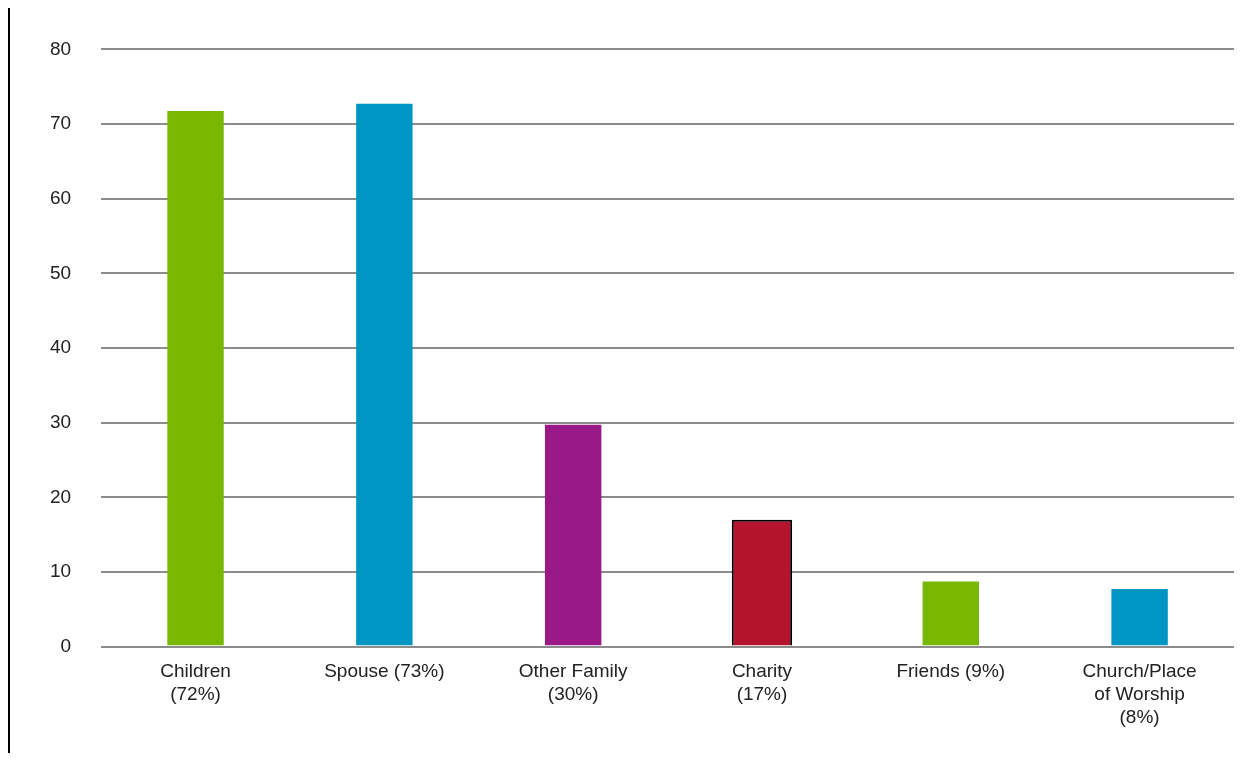  I want to click on y-tick-label: 40, so click(60, 347).